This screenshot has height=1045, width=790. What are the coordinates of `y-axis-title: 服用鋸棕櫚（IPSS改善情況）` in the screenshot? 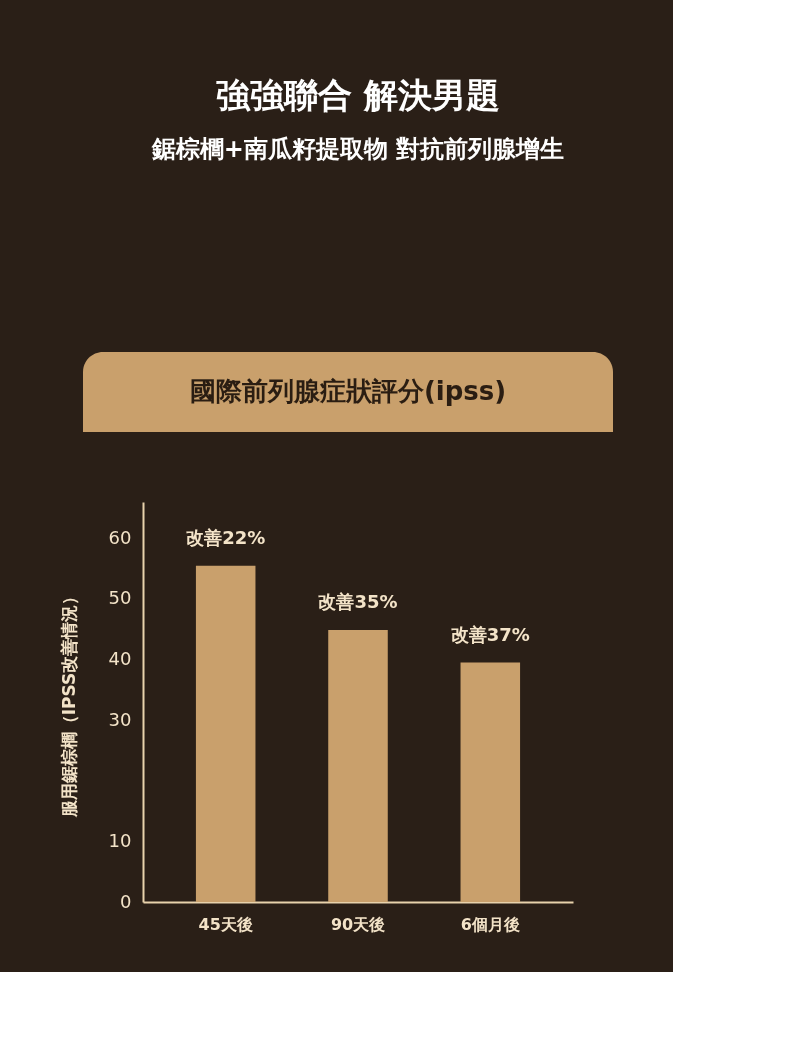 It's located at (68, 703).